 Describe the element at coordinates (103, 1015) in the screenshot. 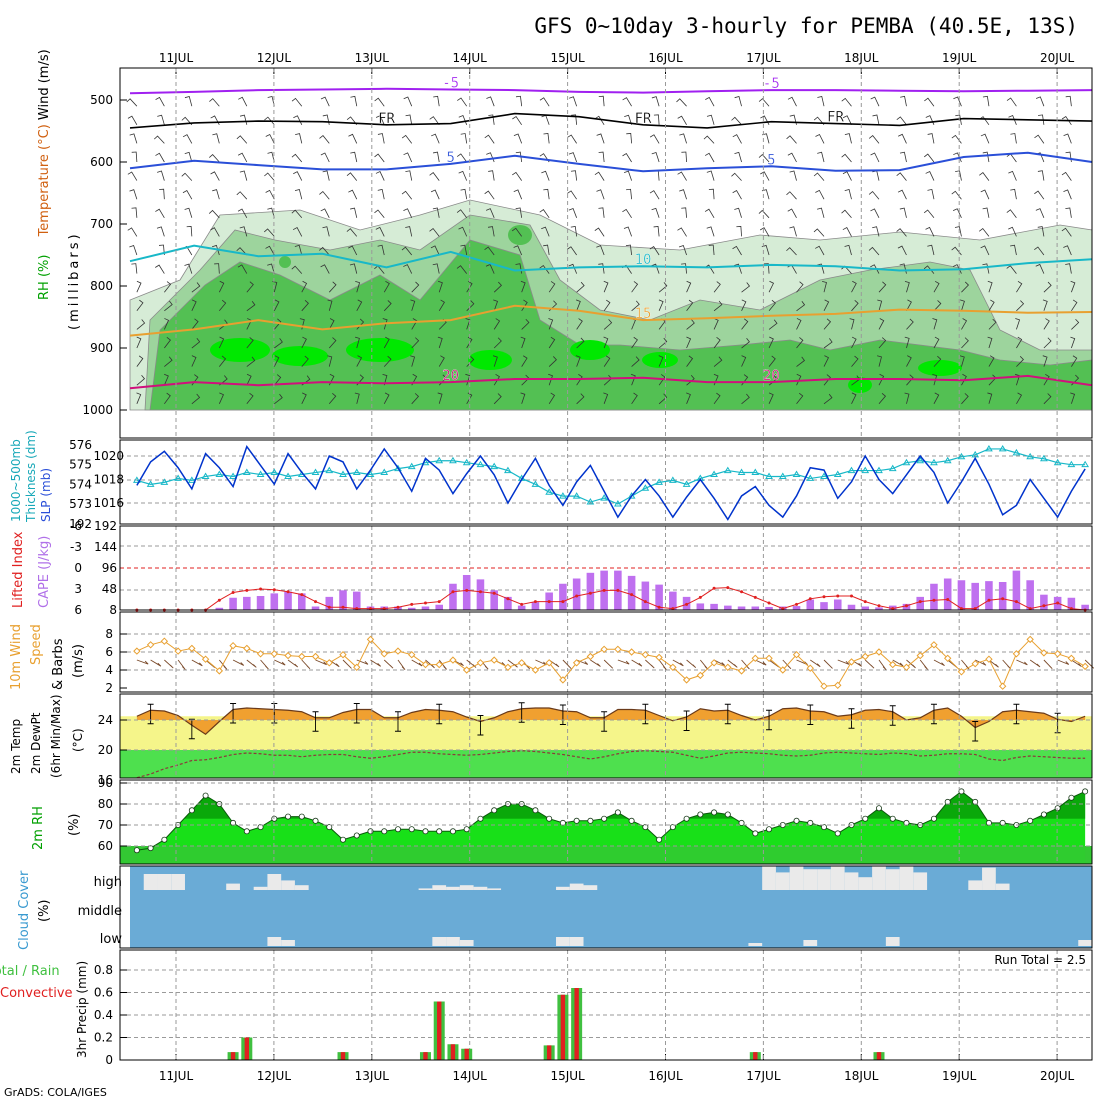

I see `tick-label: 0.4` at that location.